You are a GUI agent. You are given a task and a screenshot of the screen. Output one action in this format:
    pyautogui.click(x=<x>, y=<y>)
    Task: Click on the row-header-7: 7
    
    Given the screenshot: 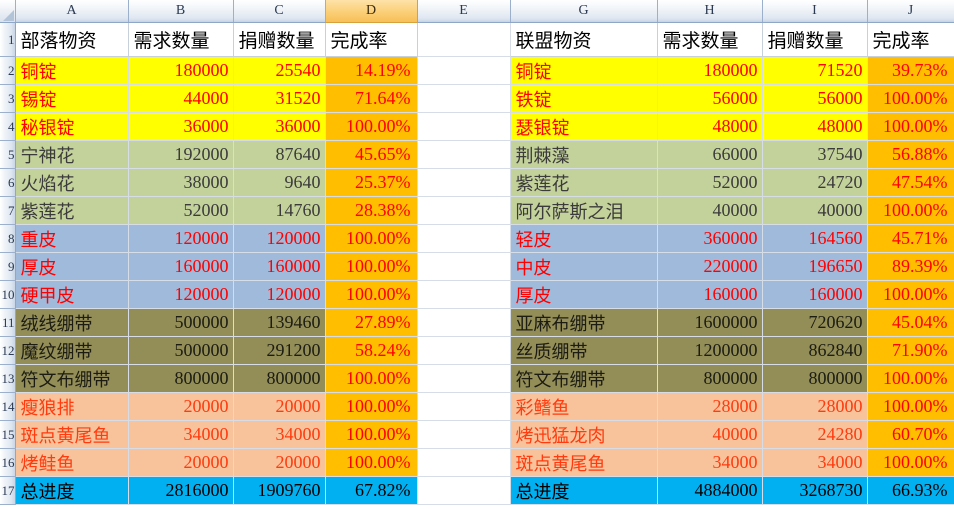 What is the action you would take?
    pyautogui.click(x=8, y=210)
    